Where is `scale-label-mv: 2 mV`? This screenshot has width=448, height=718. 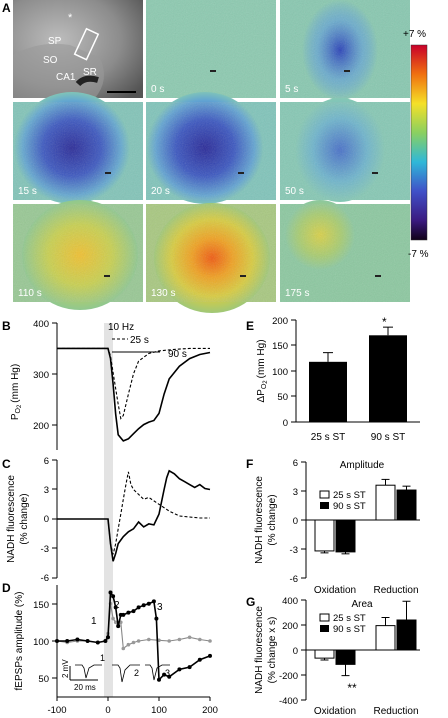
scale-label-mv: 2 mV is located at coordinates (65, 668).